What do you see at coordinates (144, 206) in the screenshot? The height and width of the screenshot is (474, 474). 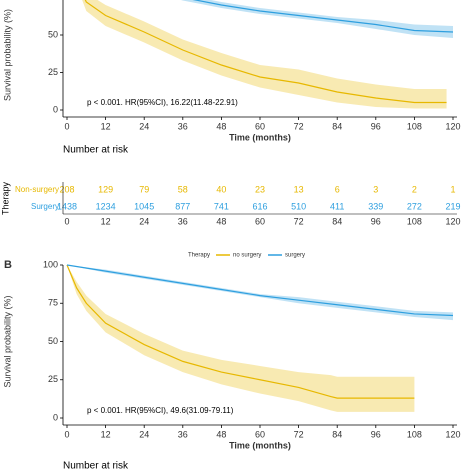 I see `risk-value: 1045` at bounding box center [144, 206].